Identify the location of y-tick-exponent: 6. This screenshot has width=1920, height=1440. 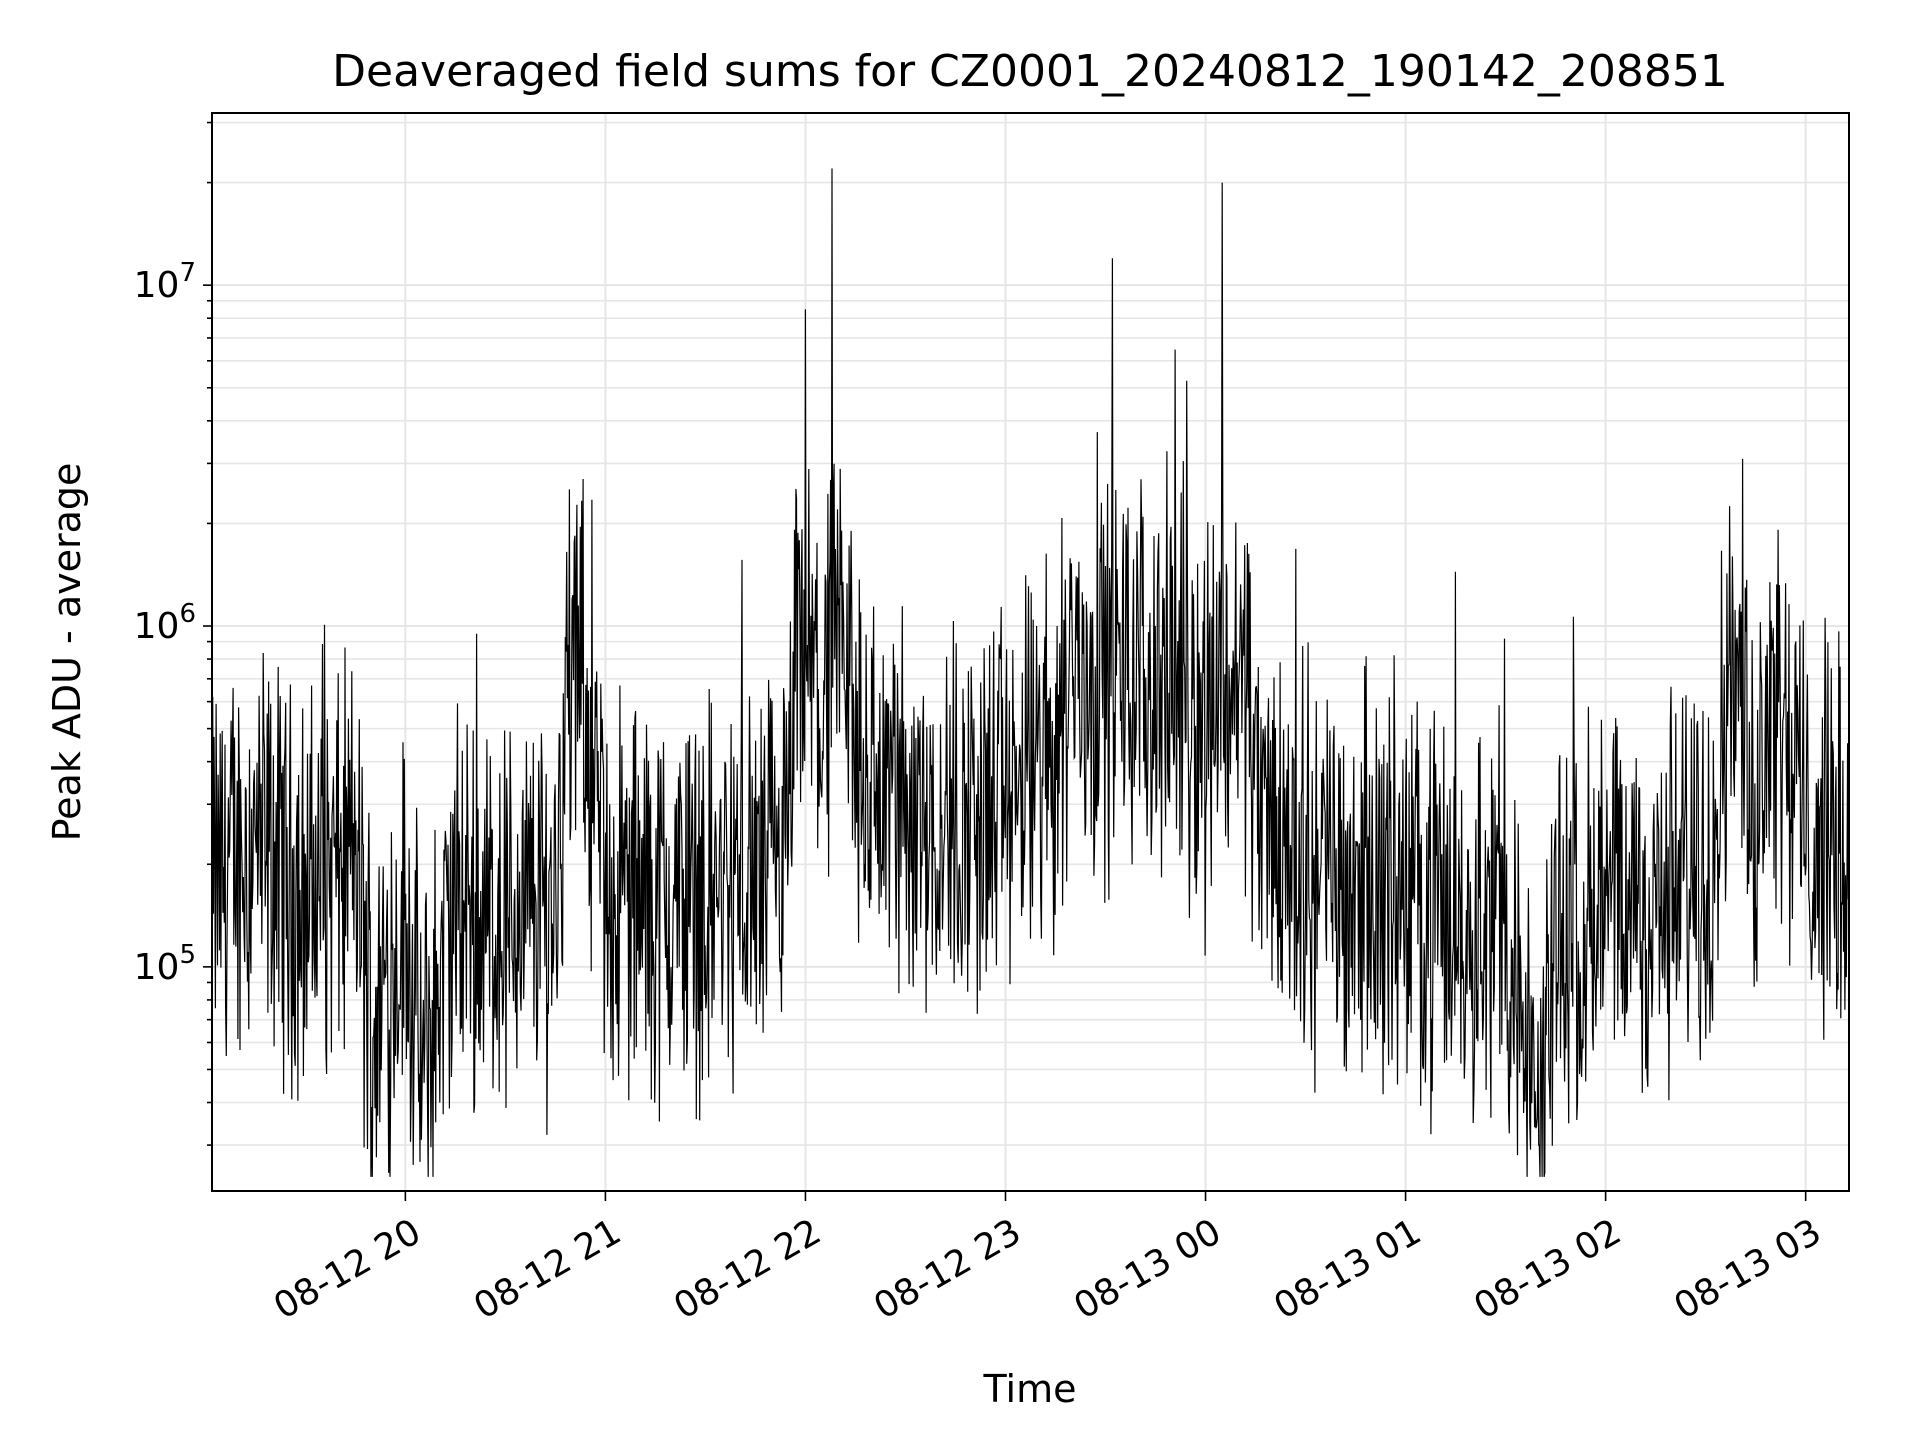
(187, 614).